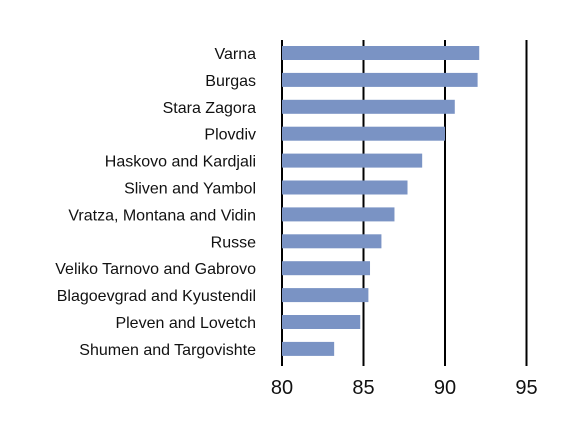 The image size is (576, 436). What do you see at coordinates (282, 388) in the screenshot?
I see `x-tick-label: 80` at bounding box center [282, 388].